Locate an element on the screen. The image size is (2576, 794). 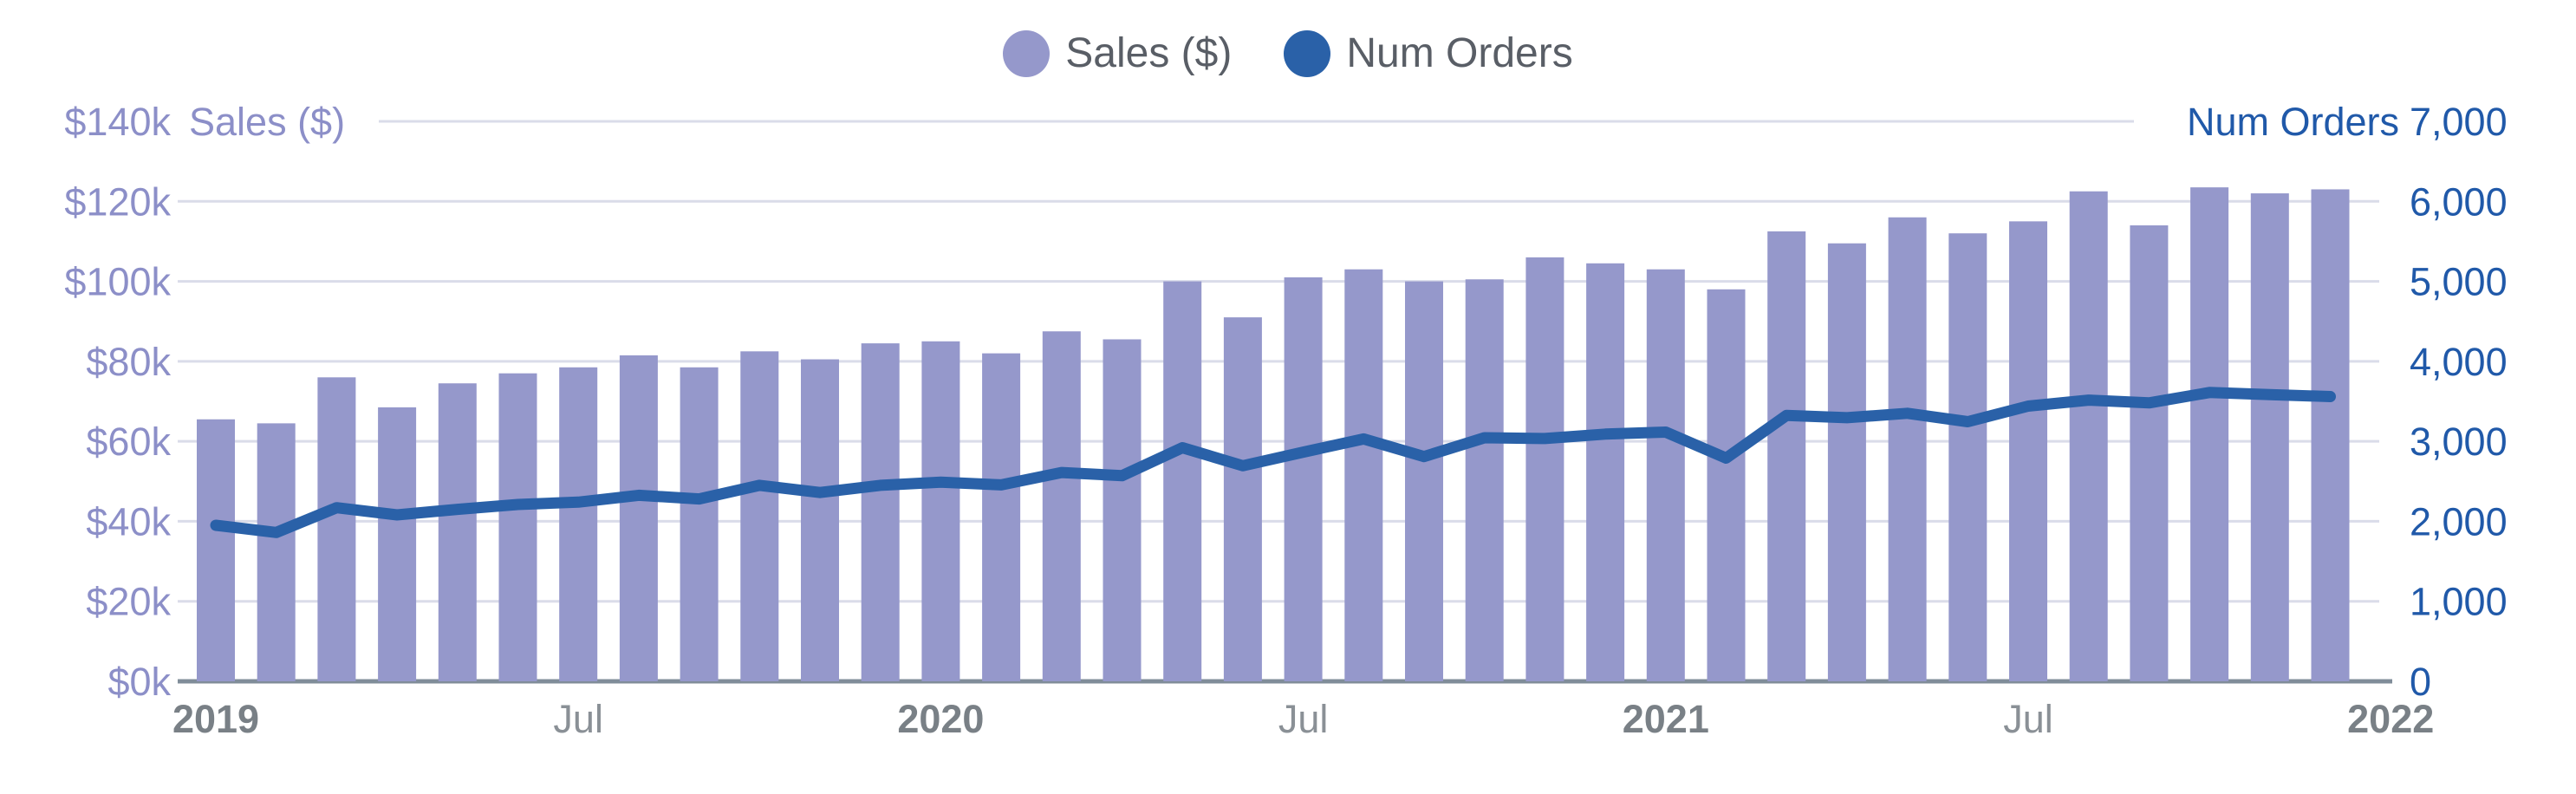
right-axis-tick-label: 6,000 is located at coordinates (2459, 201).